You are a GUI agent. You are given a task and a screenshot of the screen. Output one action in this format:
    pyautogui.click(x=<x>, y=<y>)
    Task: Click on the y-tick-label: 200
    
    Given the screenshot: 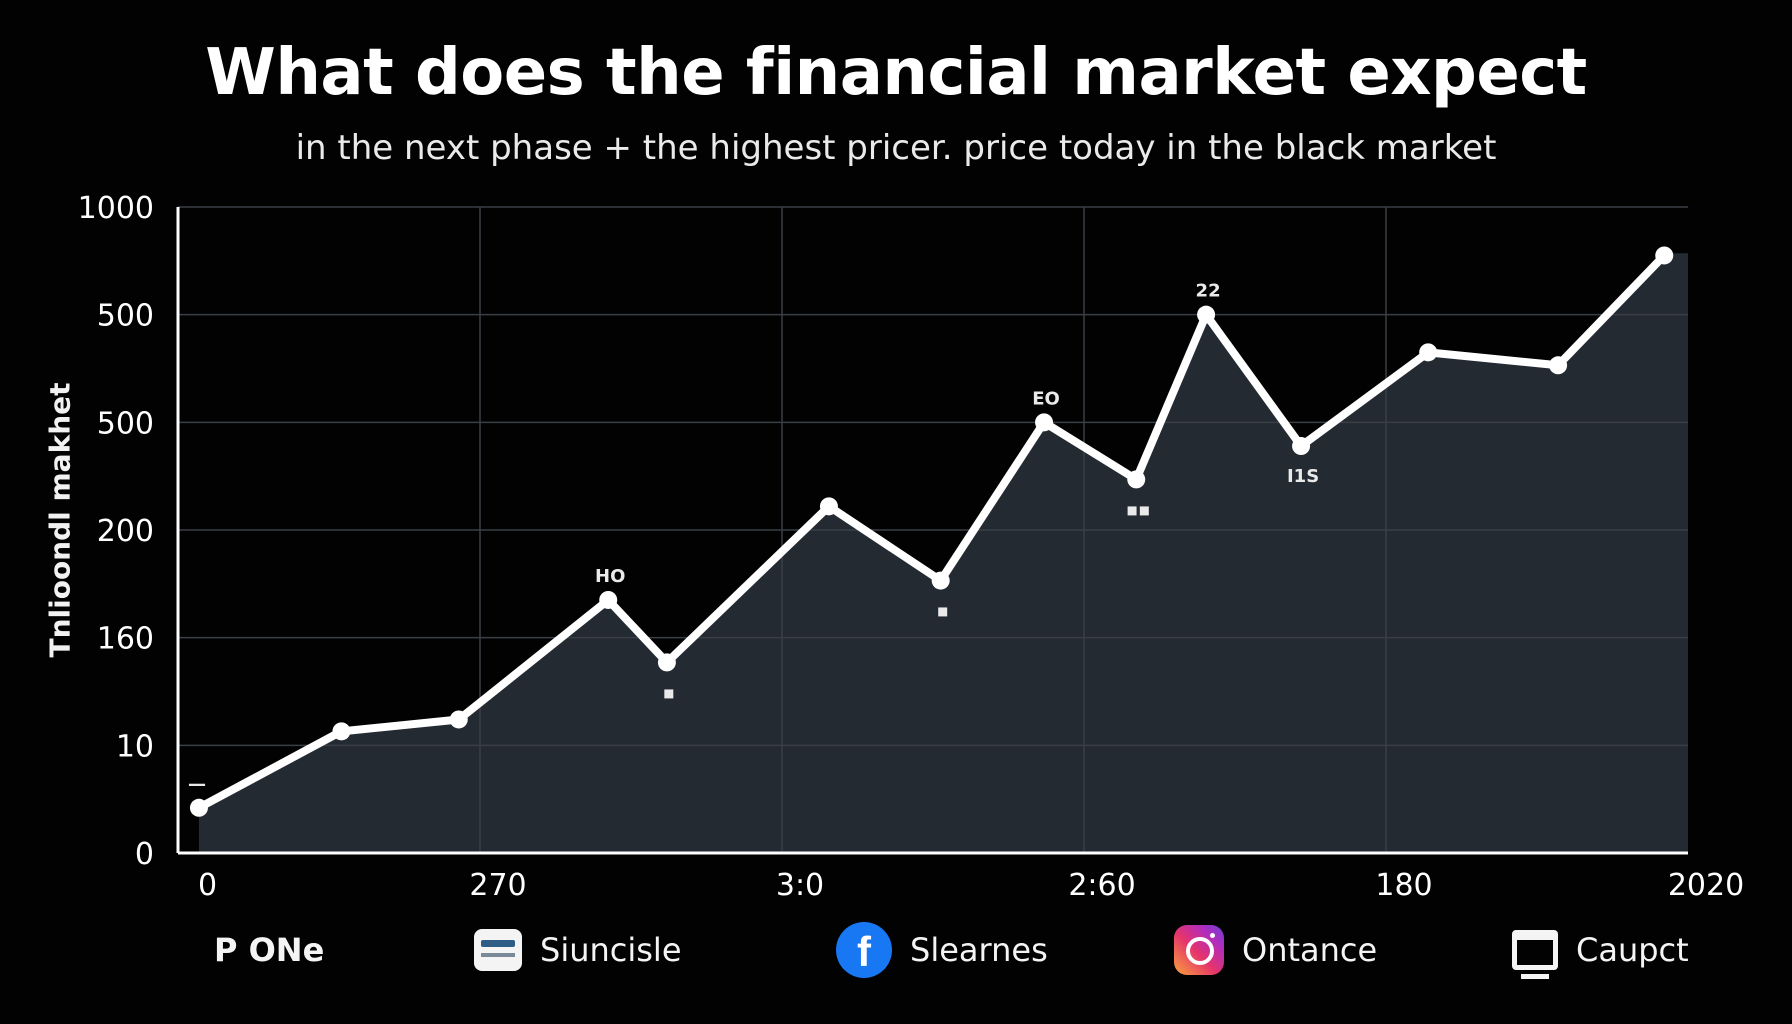 What is the action you would take?
    pyautogui.click(x=125, y=531)
    